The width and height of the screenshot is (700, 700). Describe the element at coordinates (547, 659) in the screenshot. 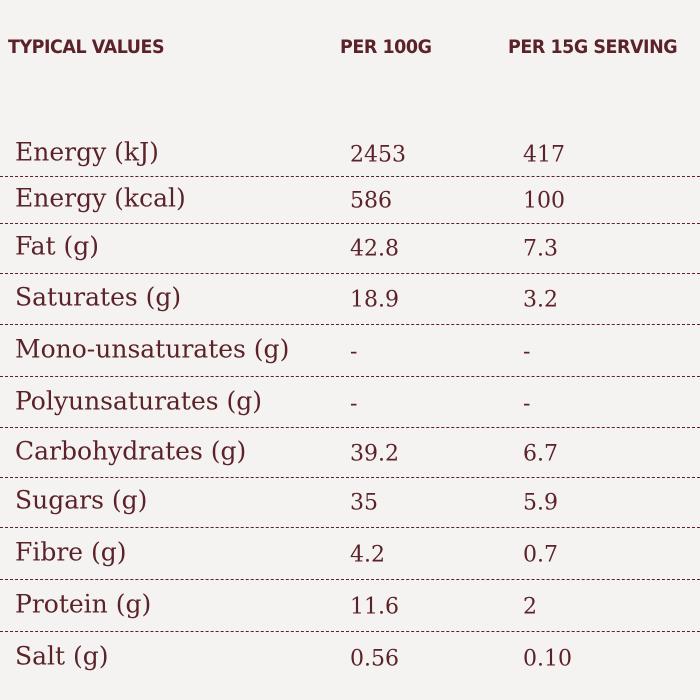

I see `row-value: 0.10` at that location.